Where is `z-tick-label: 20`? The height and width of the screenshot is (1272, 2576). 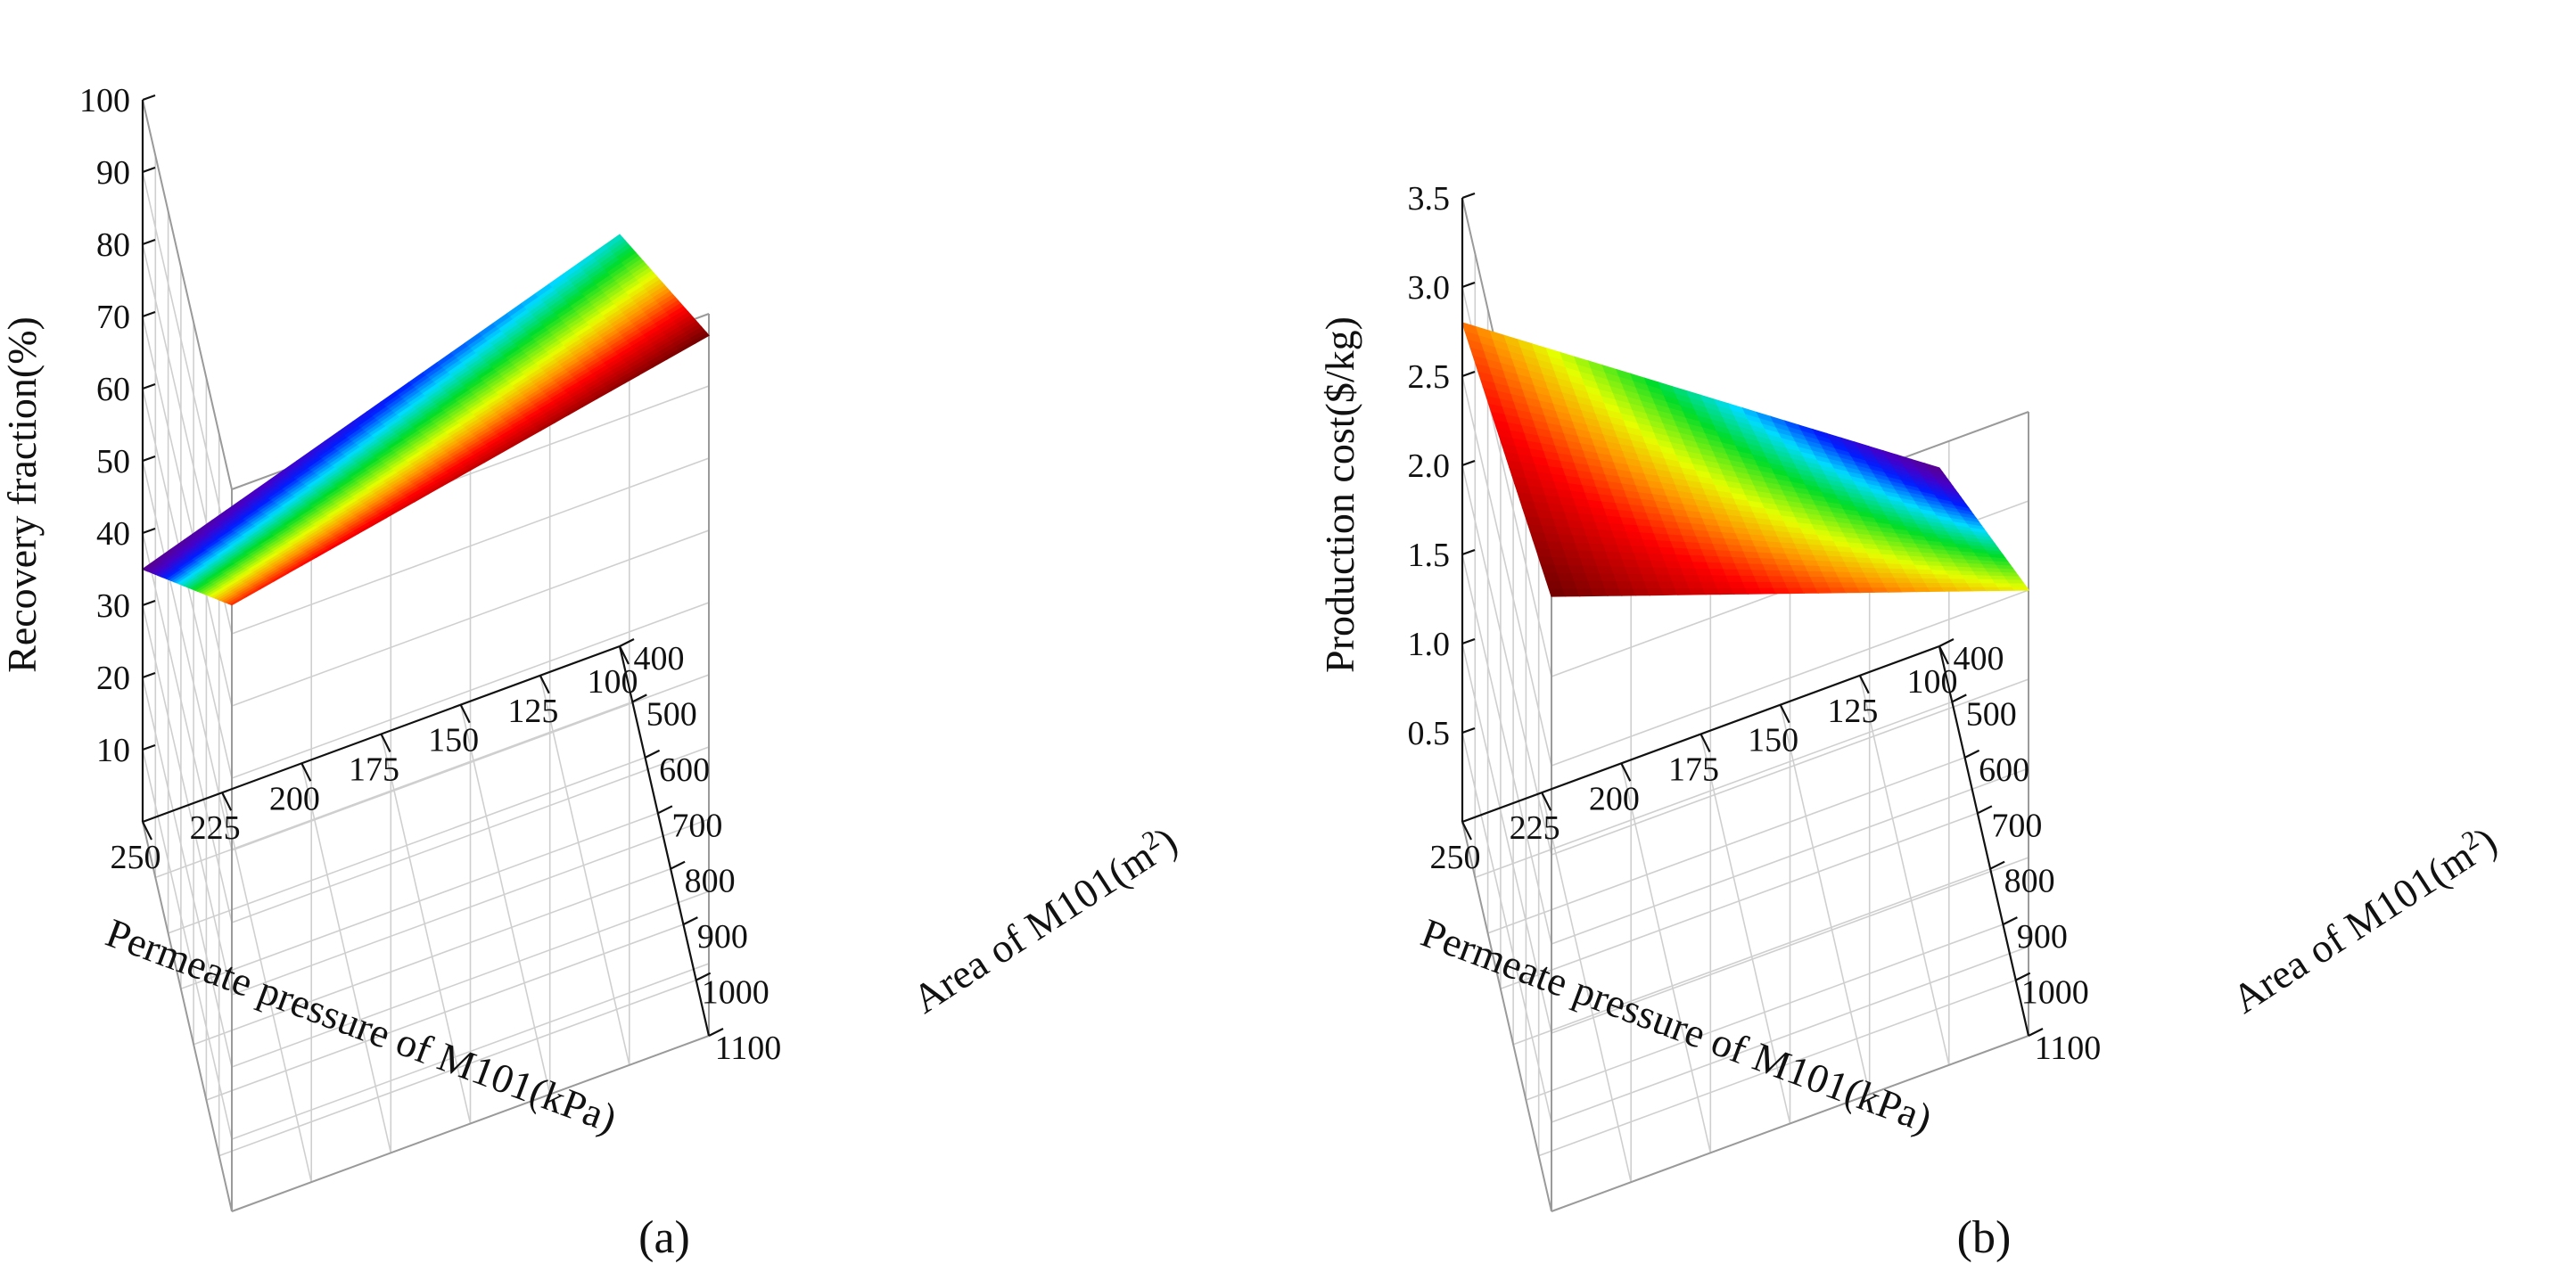 z-tick-label: 20 is located at coordinates (113, 678).